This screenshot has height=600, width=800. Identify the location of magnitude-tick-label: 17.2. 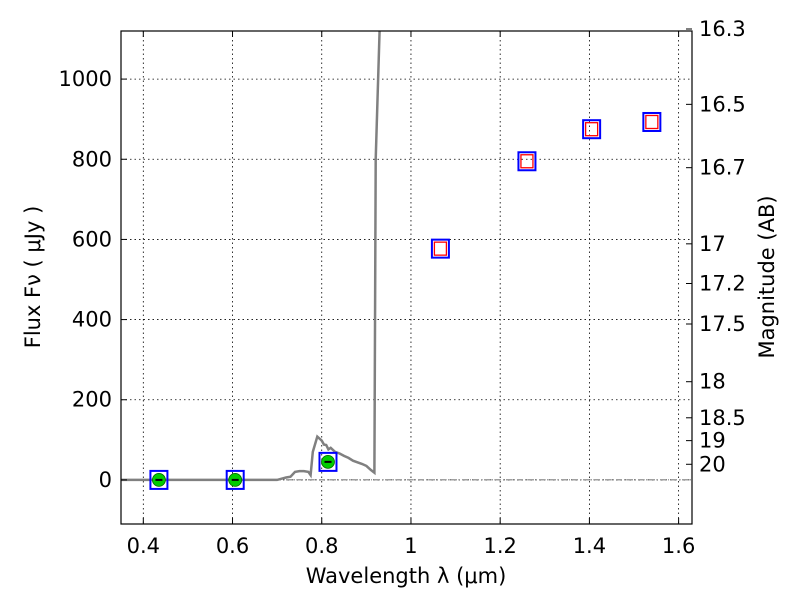
(722, 284).